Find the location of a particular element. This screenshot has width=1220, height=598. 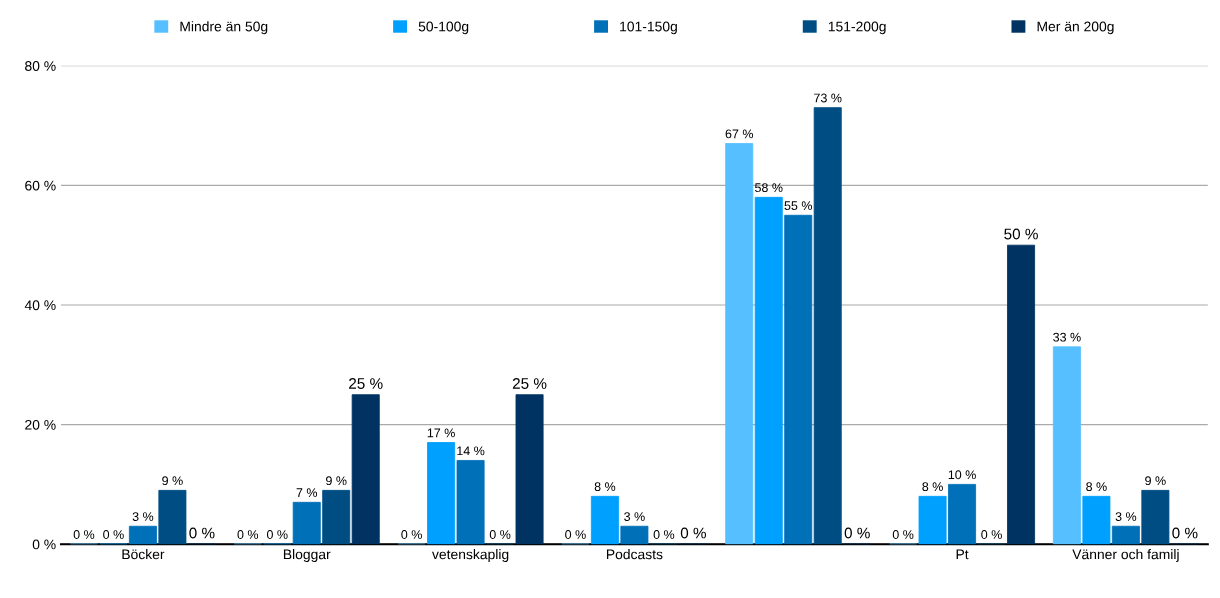

legend-label: Mindre än 50g is located at coordinates (224, 28).